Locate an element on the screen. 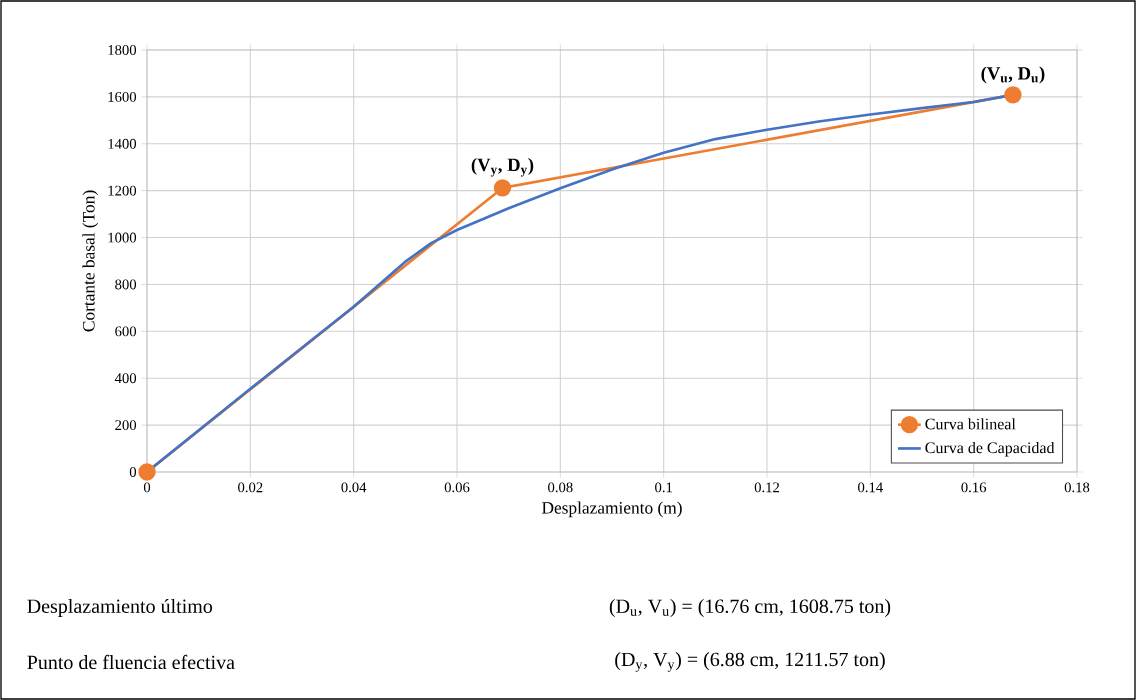 This screenshot has width=1136, height=700. text: (D$_{y}$, V$_{y}$) = (6.88 cm, 1211.57 ton) is located at coordinates (750, 662).